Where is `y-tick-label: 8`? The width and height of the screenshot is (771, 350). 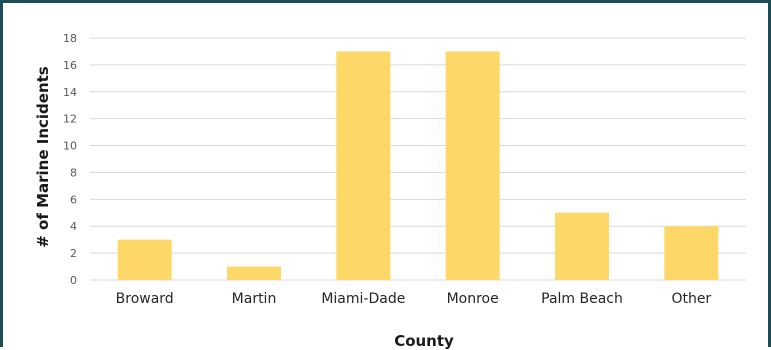 y-tick-label: 8 is located at coordinates (73, 172).